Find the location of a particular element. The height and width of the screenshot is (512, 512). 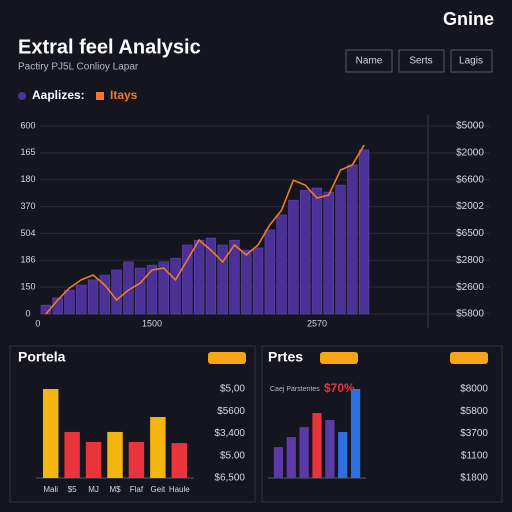

y-tick-label: 0 is located at coordinates (27, 313).